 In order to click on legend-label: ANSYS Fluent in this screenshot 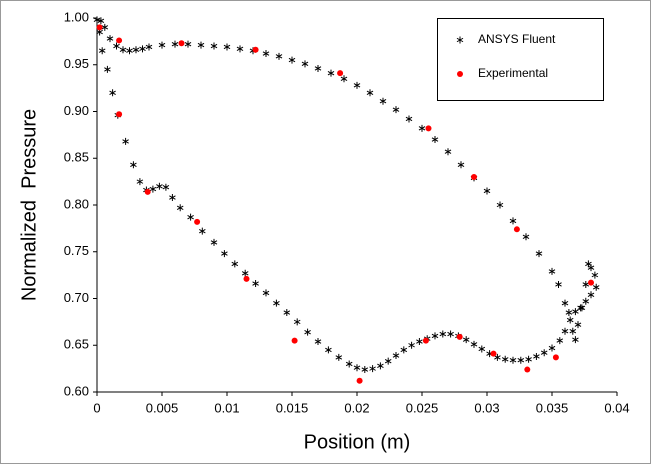, I will do `click(517, 39)`.